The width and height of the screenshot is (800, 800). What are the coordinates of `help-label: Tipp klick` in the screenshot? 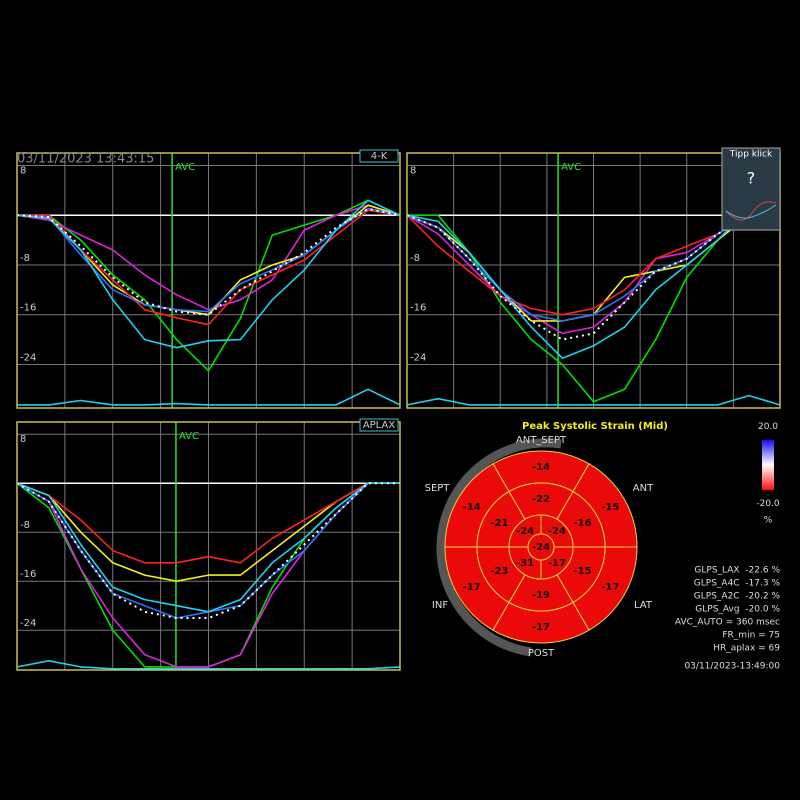 It's located at (751, 155).